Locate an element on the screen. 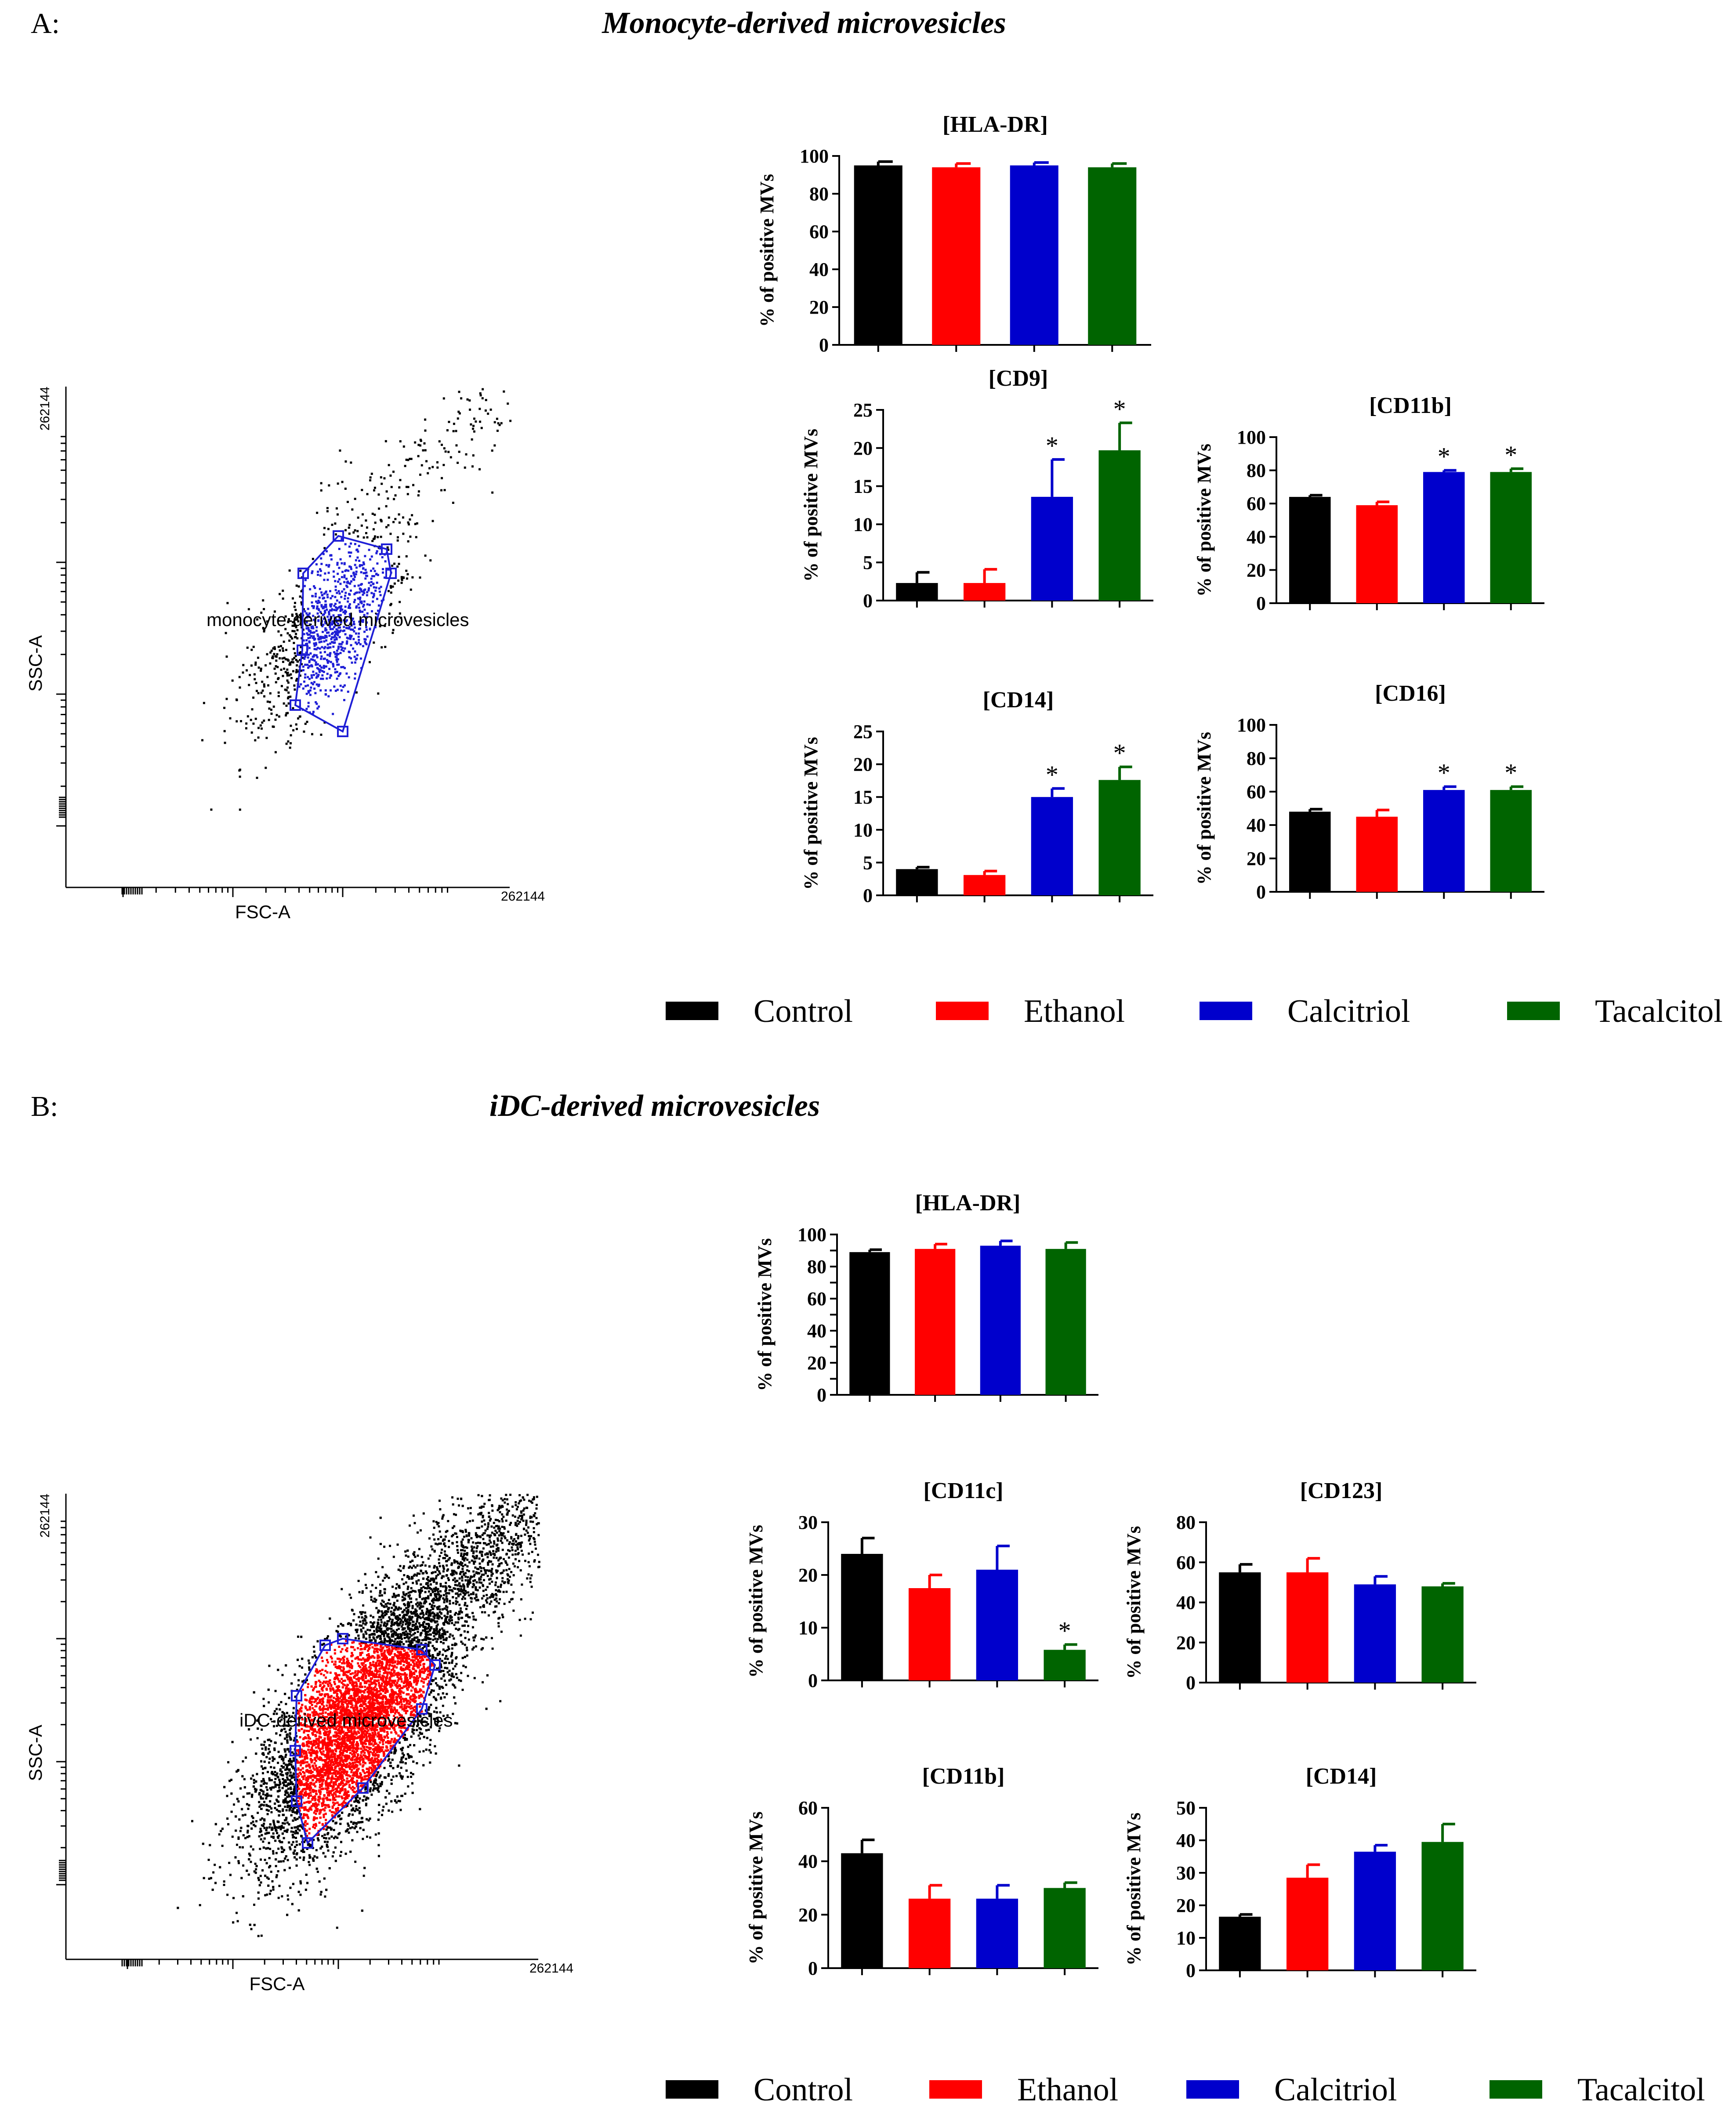 This screenshot has height=2114, width=1736. panel-b-title: iDC-derived microvesicles is located at coordinates (654, 1106).